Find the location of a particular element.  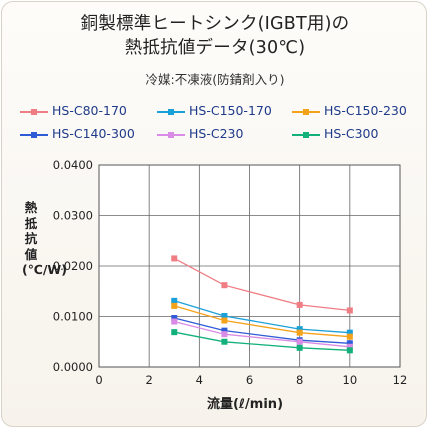

legend-label: HS-C150-170 is located at coordinates (230, 110).